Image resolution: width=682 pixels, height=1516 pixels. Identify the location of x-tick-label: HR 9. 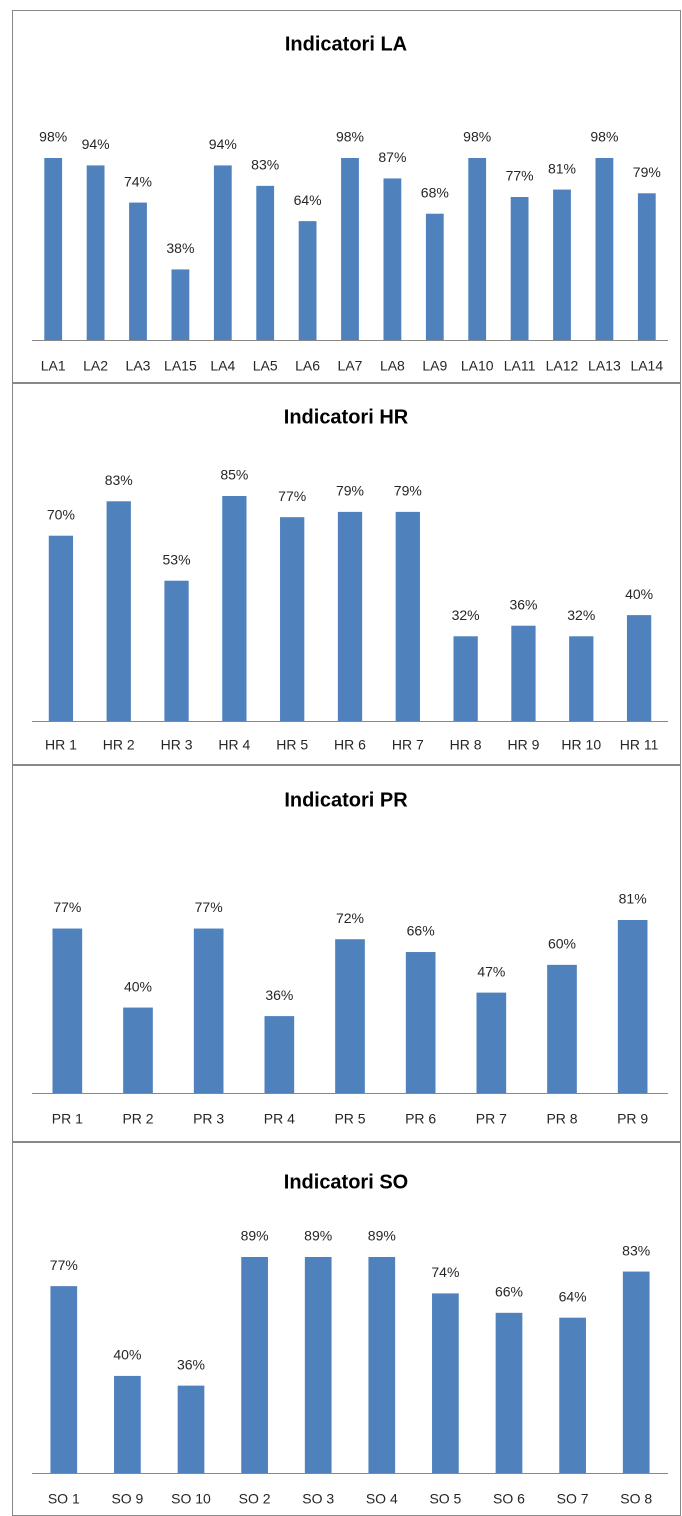
(524, 745).